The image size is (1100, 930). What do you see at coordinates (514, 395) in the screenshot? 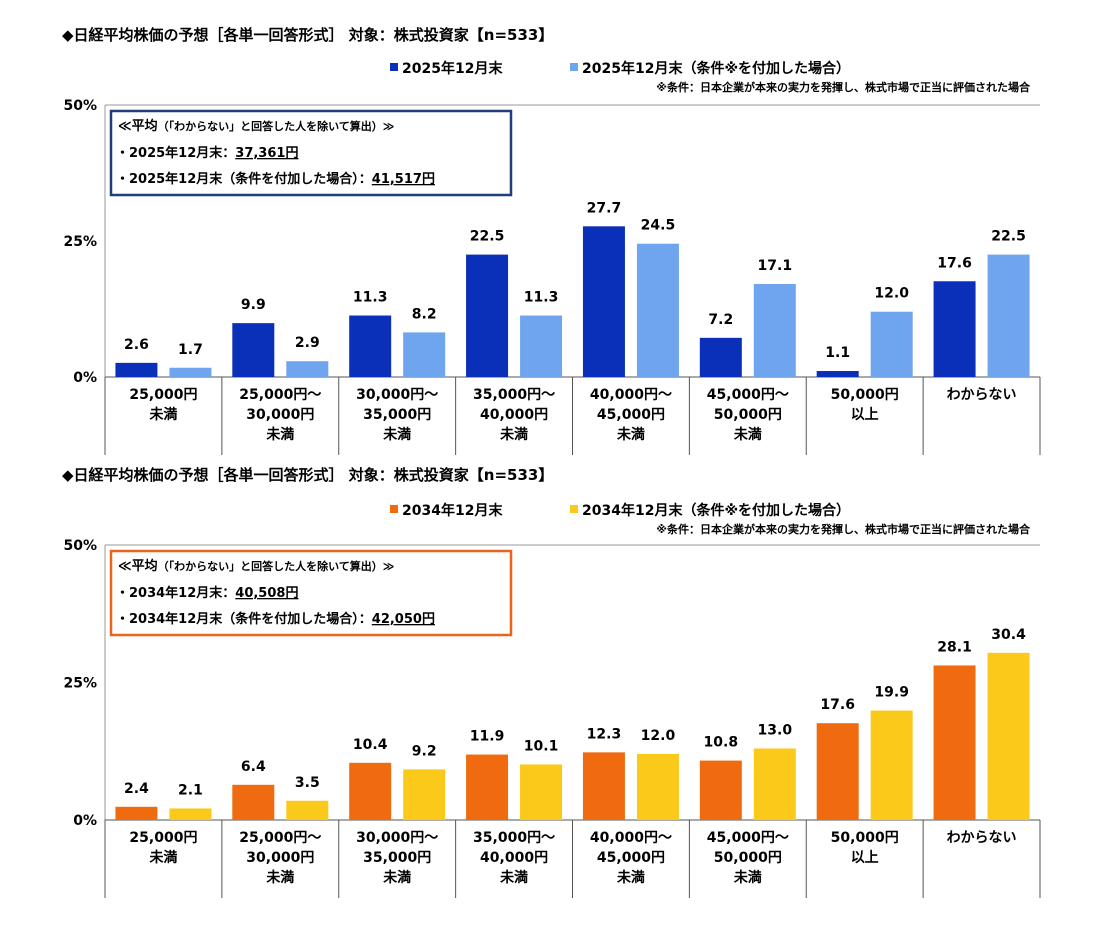
I see `x-category-label: 35,000円～` at bounding box center [514, 395].